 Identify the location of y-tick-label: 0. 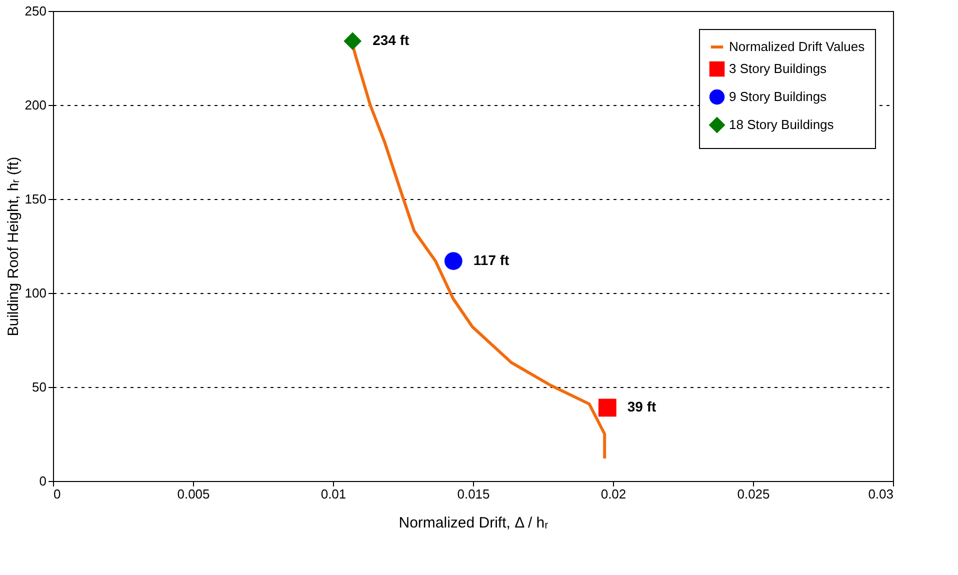
(42, 481).